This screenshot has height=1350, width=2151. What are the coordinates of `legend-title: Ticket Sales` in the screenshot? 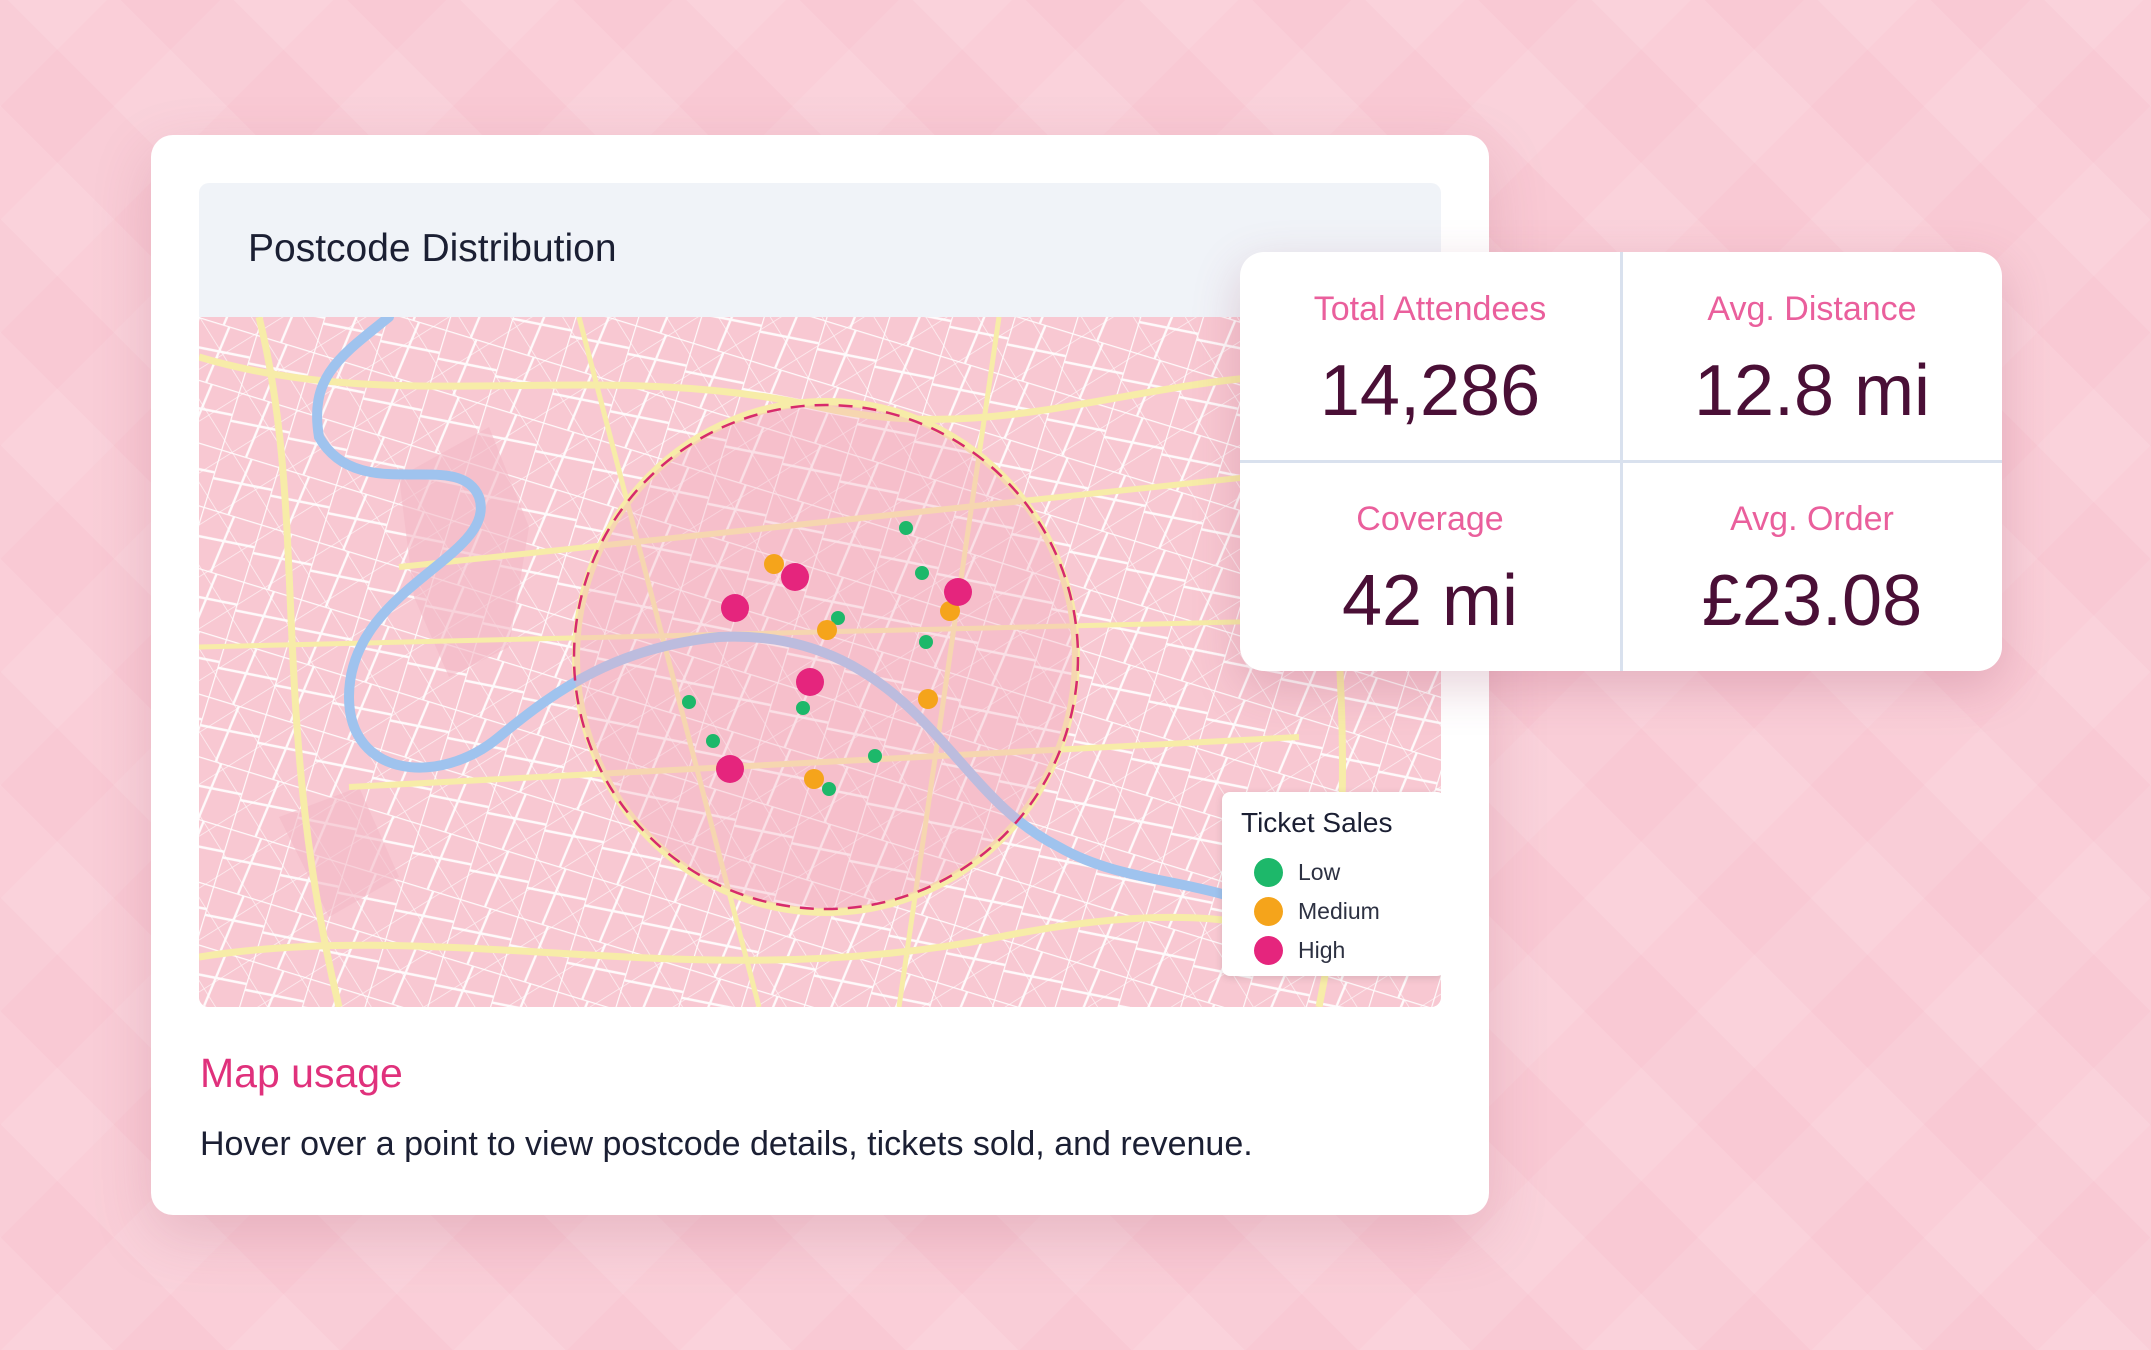 It's located at (1317, 822).